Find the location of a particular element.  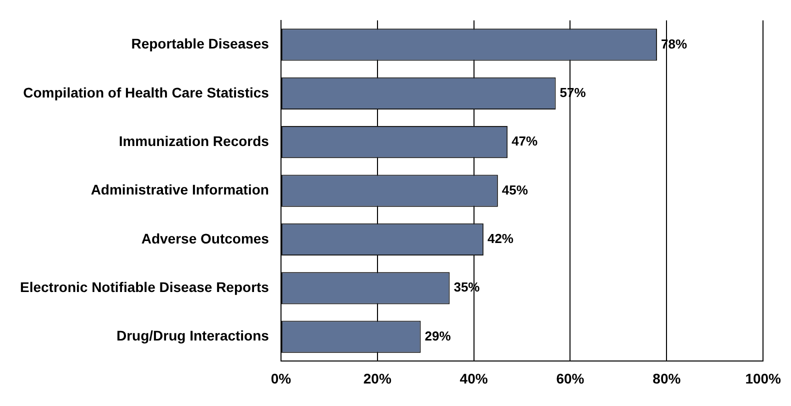

y-tick-label: Reportable Diseases is located at coordinates (200, 44).